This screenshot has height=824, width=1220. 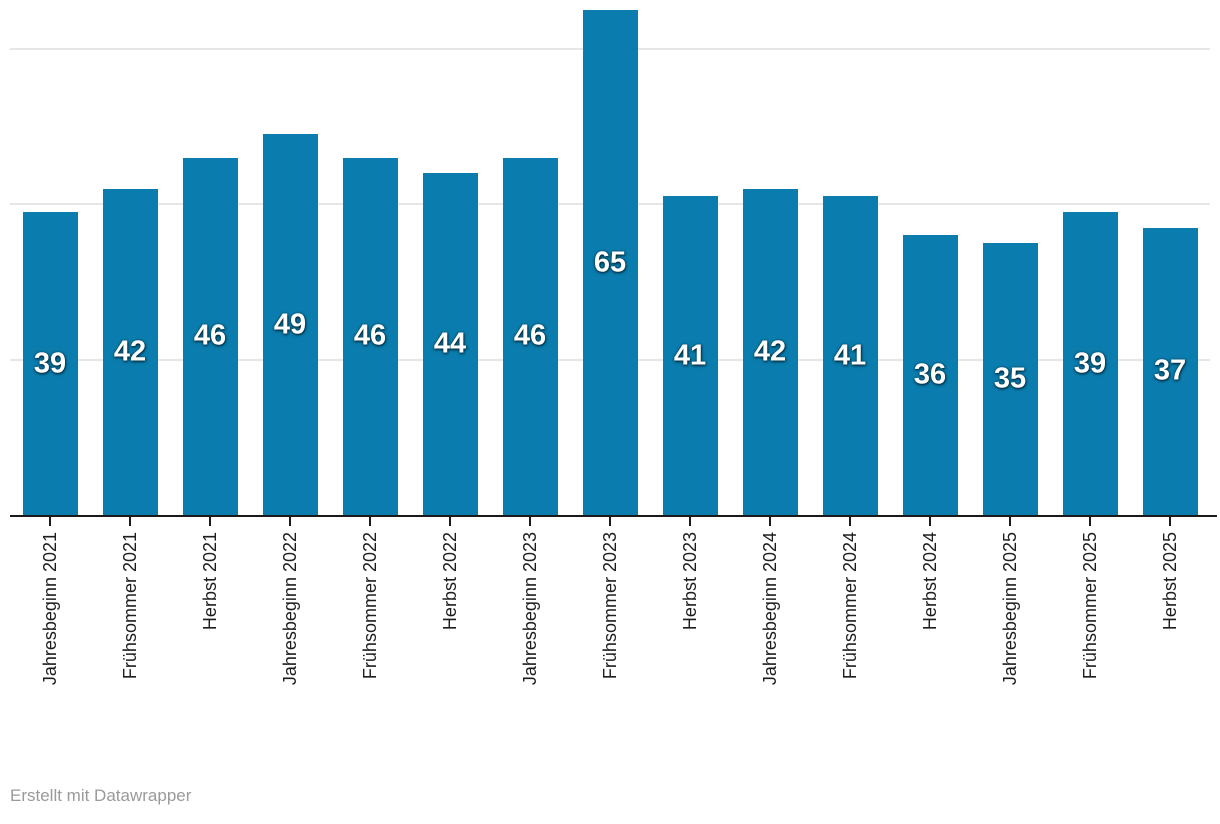 I want to click on x-axis-label: Jahresbeginn 2021, so click(x=50, y=609).